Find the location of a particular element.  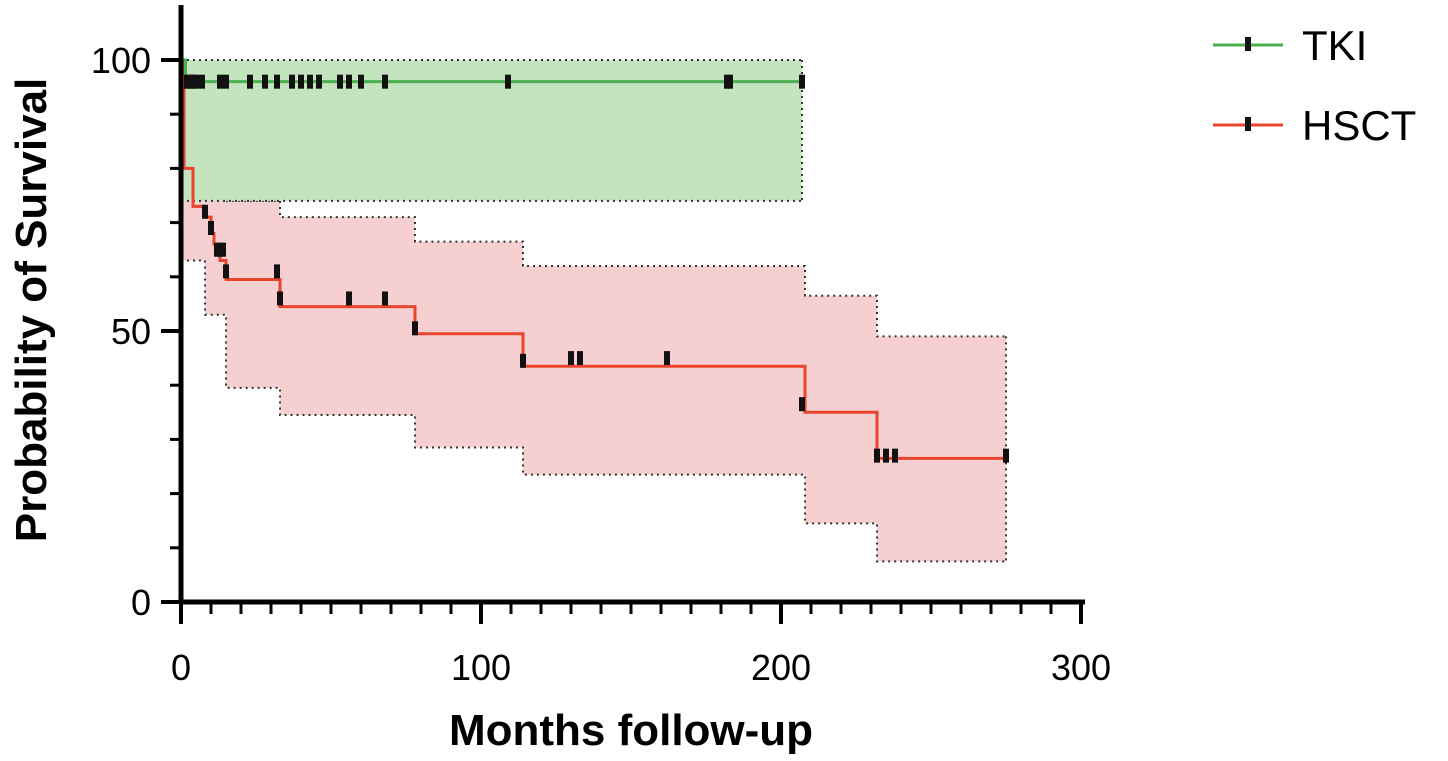

y-axis-title: Probability of Survival is located at coordinates (31, 310).